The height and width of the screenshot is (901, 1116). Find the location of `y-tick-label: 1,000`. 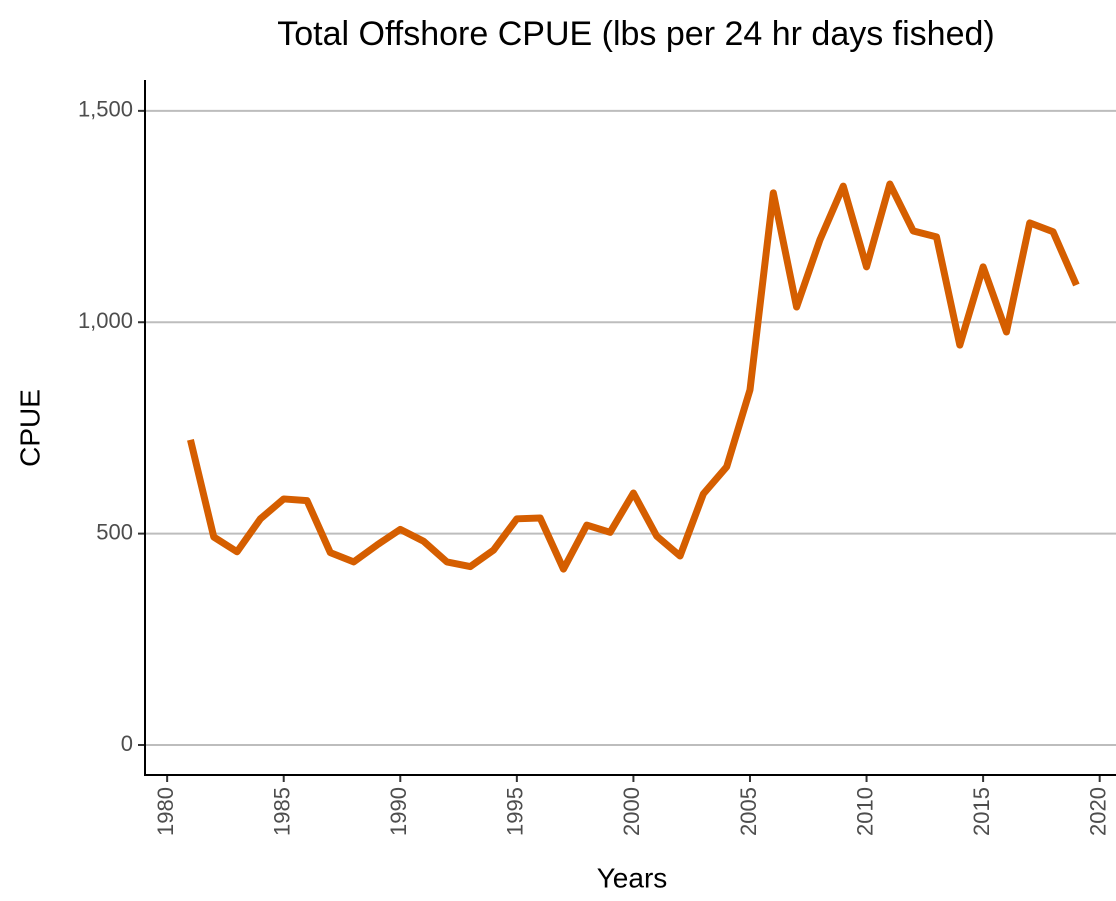

y-tick-label: 1,000 is located at coordinates (105, 320).